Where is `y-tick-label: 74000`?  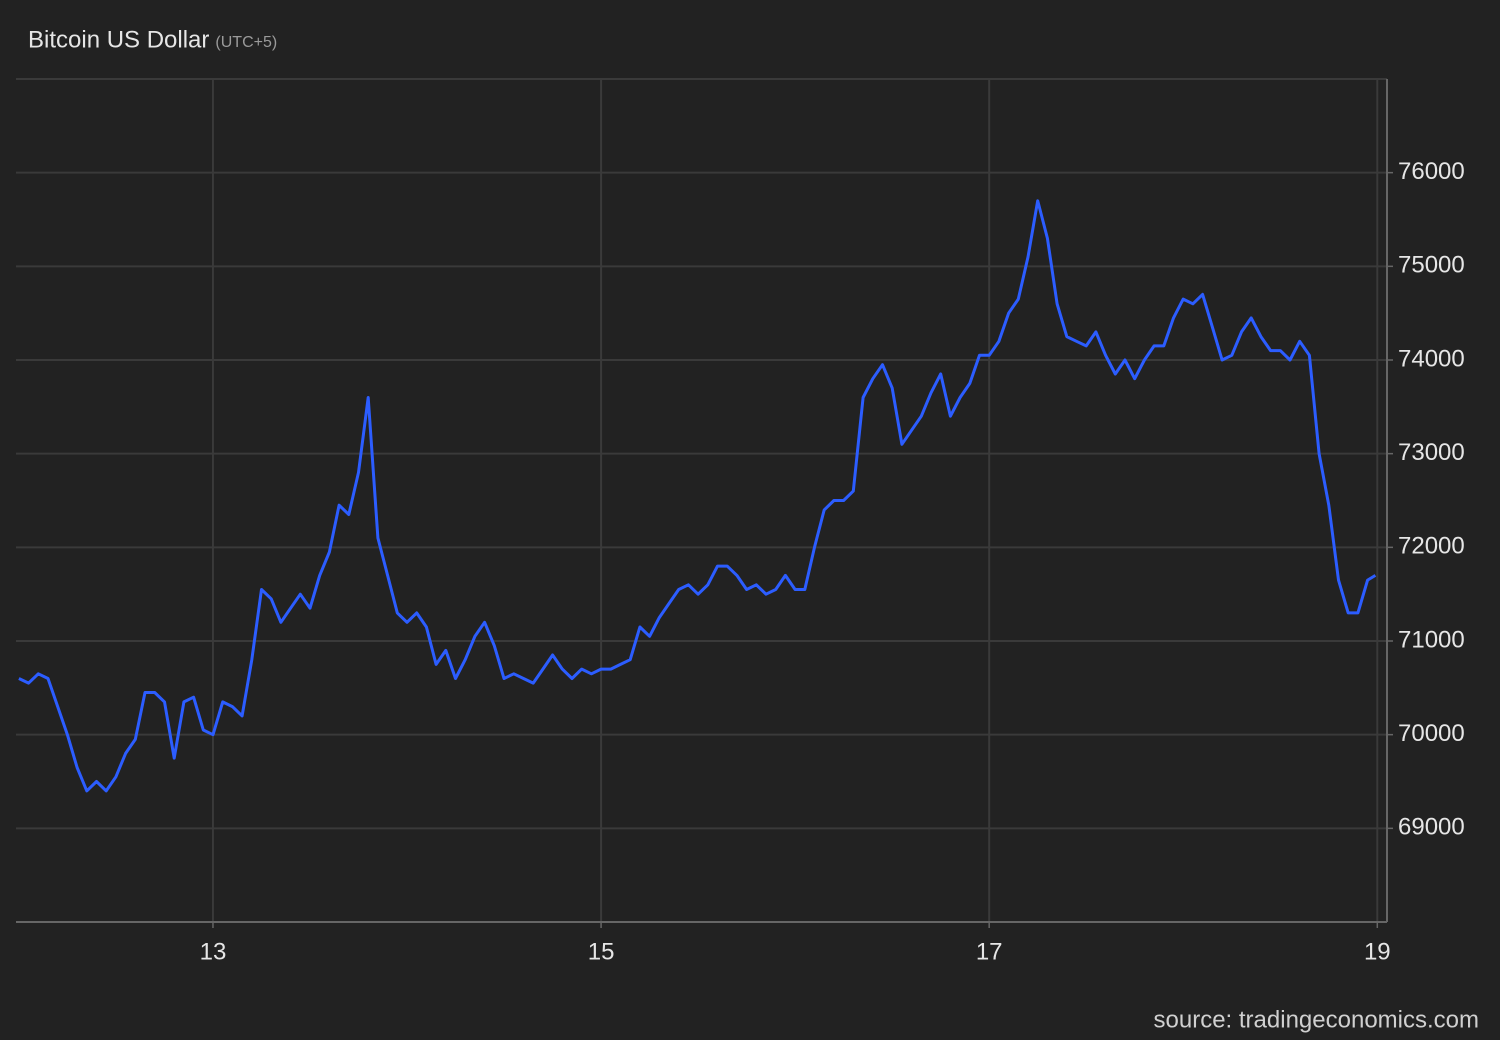 y-tick-label: 74000 is located at coordinates (1431, 358).